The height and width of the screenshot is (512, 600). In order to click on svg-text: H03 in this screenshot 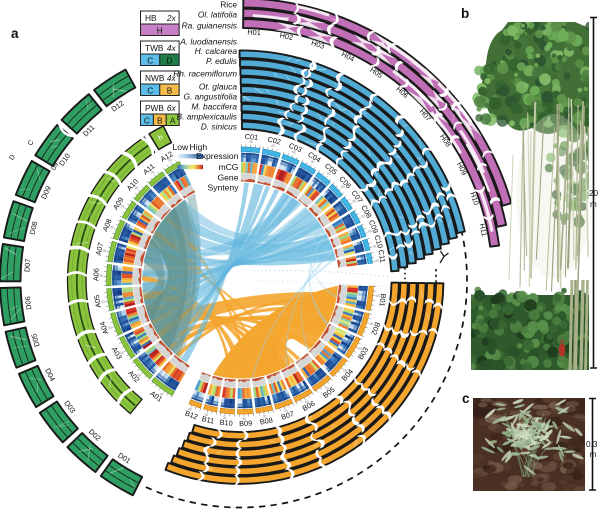, I will do `click(318, 44)`.